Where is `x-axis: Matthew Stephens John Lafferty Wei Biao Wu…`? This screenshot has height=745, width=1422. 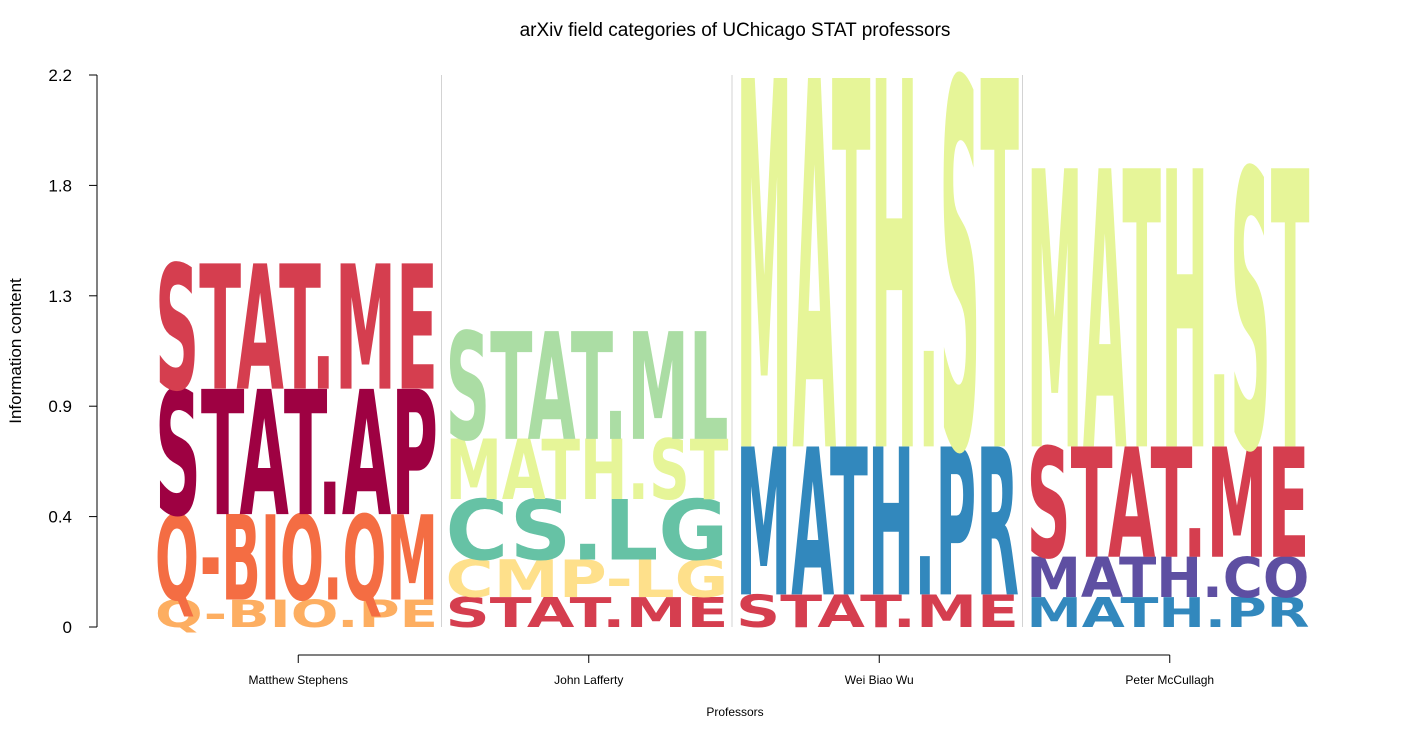
x-axis: Matthew Stephens John Lafferty Wei Biao Wu… is located at coordinates (731, 670).